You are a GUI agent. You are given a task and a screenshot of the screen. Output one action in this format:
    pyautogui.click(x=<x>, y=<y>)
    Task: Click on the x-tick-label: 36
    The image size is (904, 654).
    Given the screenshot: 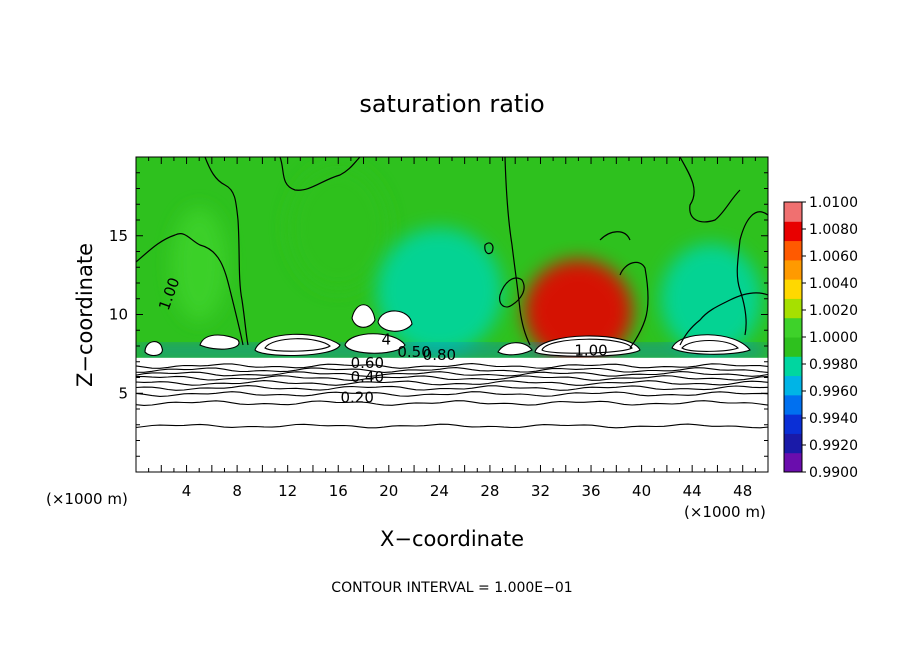 What is the action you would take?
    pyautogui.click(x=590, y=491)
    